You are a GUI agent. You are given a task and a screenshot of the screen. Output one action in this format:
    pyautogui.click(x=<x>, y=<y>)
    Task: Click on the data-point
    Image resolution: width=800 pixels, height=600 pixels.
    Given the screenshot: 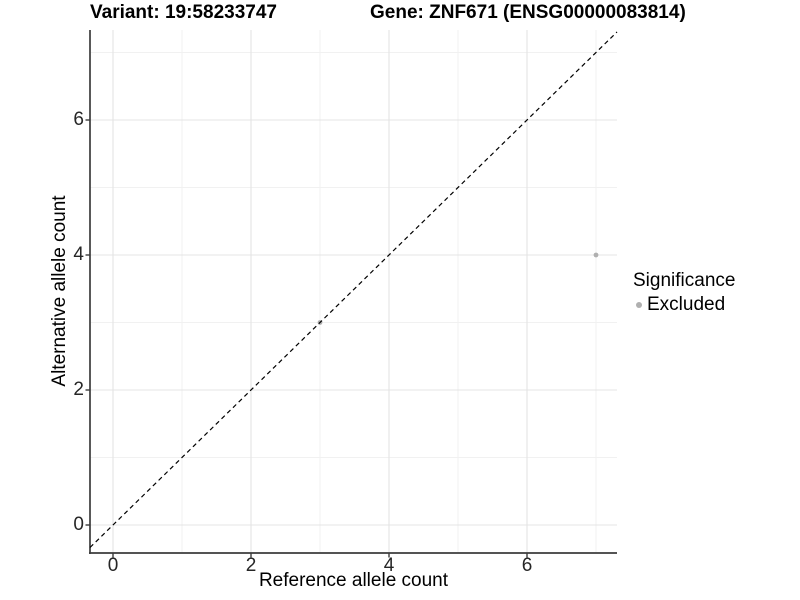 What is the action you would take?
    pyautogui.click(x=596, y=255)
    